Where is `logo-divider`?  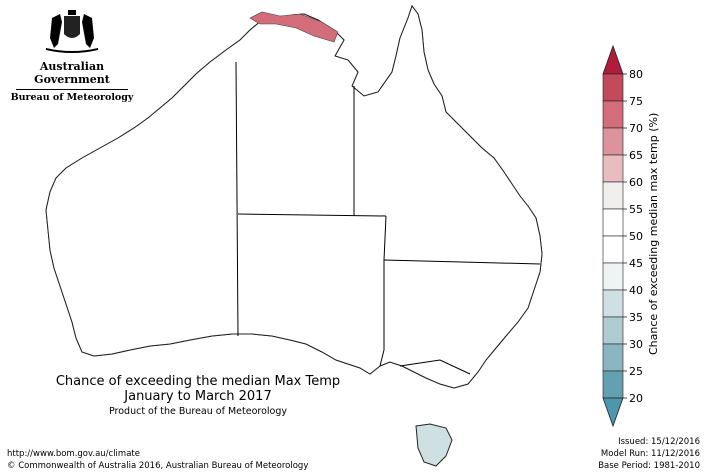 logo-divider is located at coordinates (72, 89).